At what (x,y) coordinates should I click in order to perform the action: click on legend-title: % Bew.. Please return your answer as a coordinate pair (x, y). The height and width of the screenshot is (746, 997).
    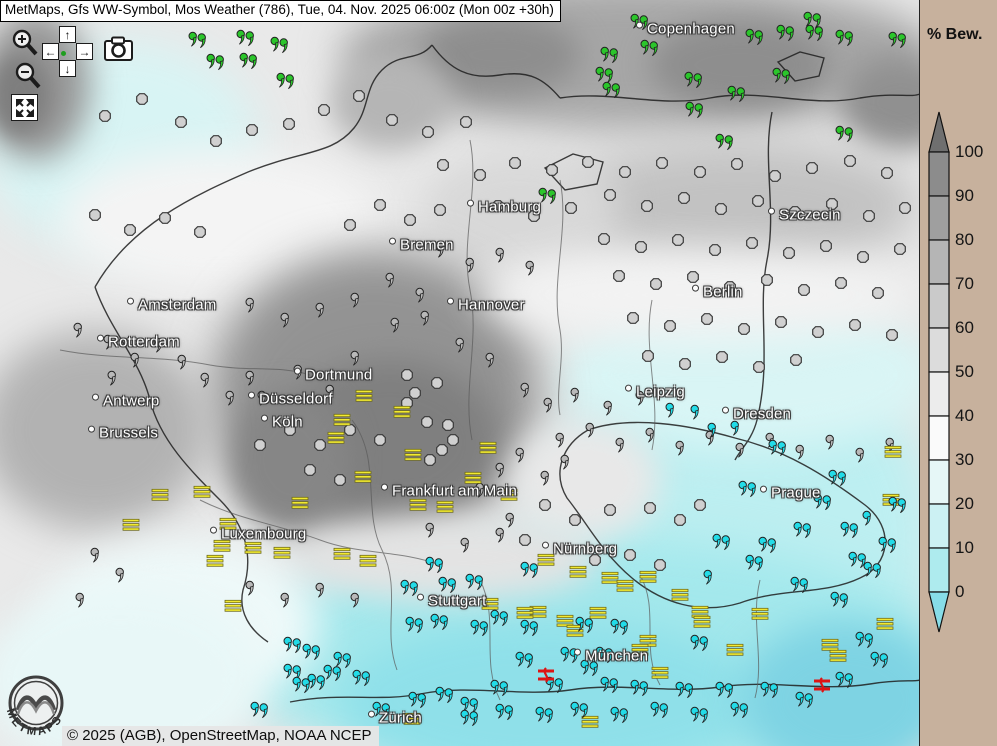
    Looking at the image, I should click on (955, 34).